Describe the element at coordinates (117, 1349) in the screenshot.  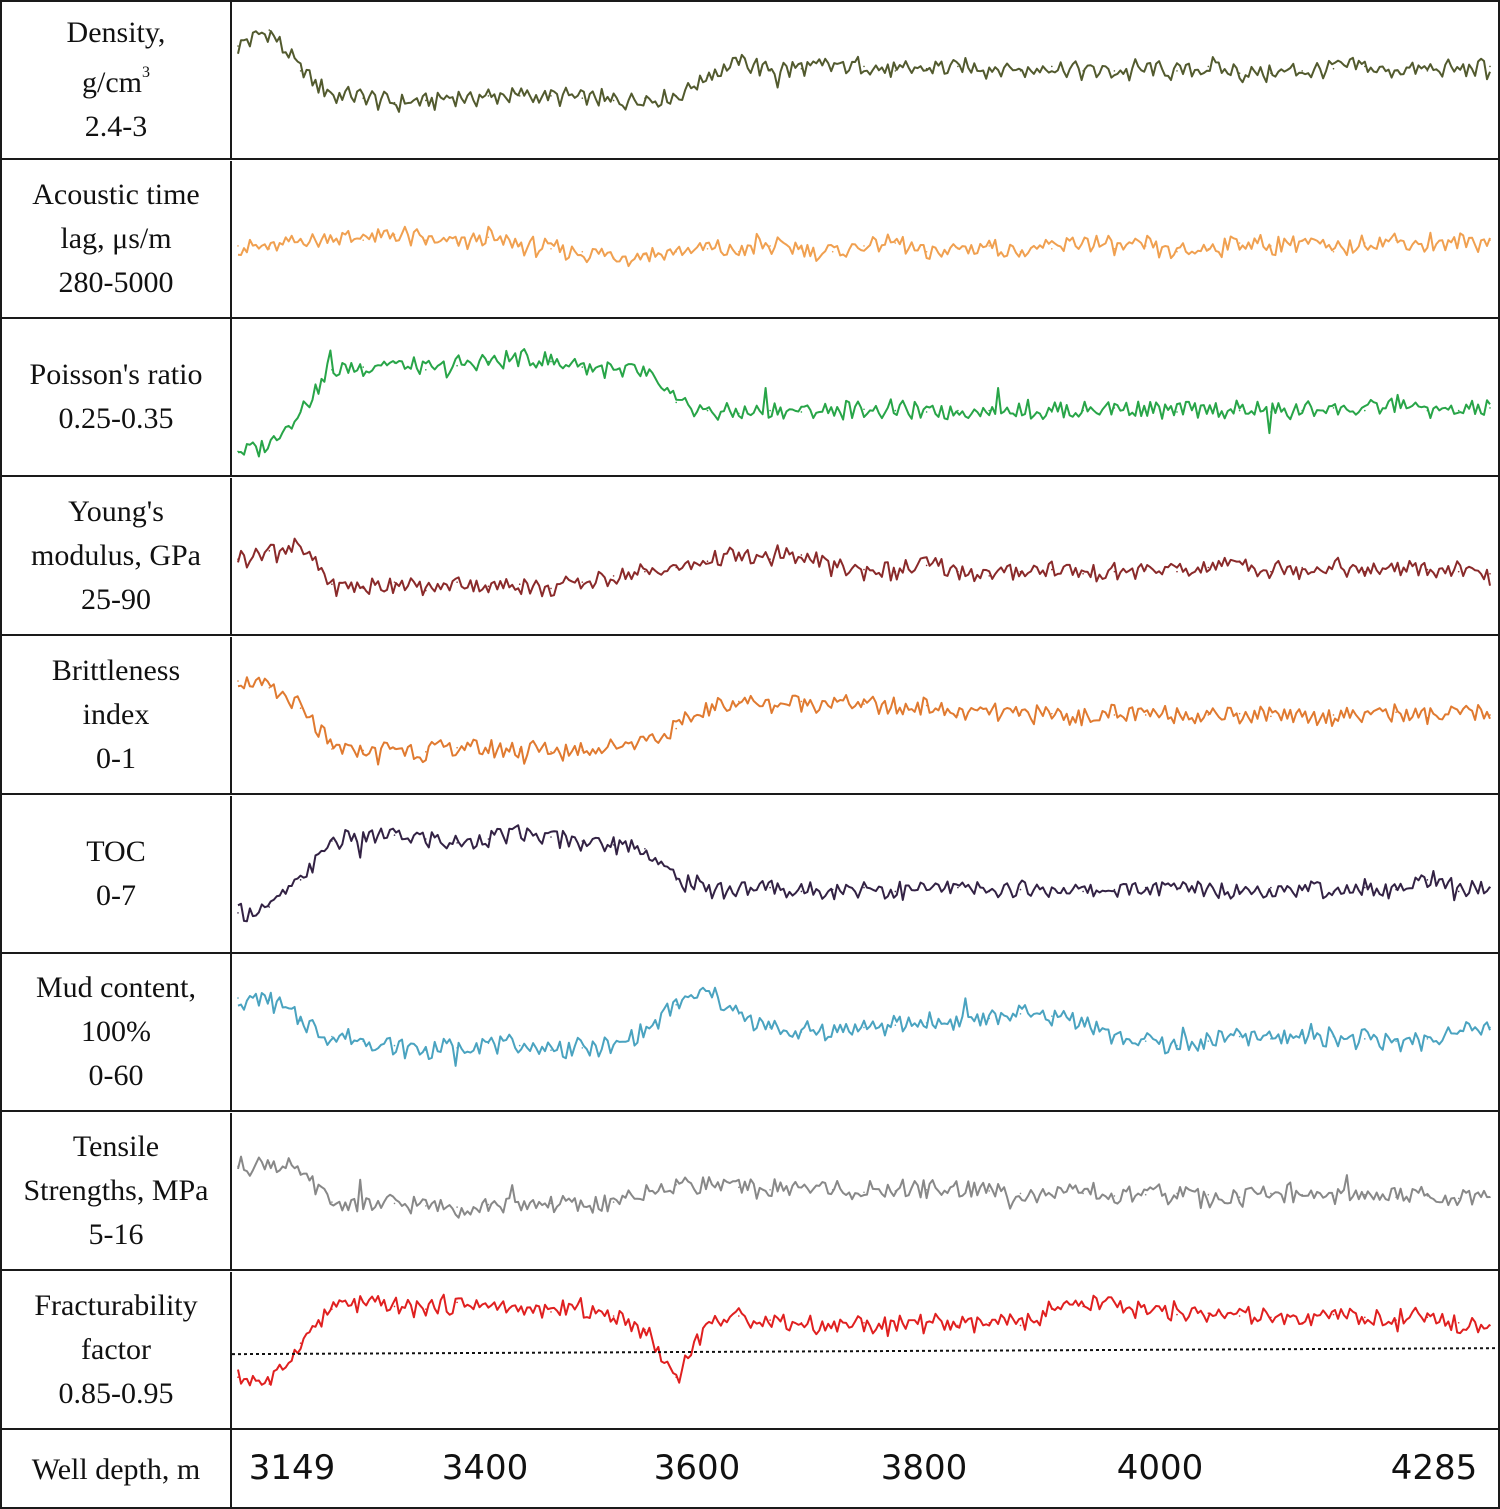
I see `track-label-fracturability-factor: Fracturability factor 0.85-0.95` at that location.